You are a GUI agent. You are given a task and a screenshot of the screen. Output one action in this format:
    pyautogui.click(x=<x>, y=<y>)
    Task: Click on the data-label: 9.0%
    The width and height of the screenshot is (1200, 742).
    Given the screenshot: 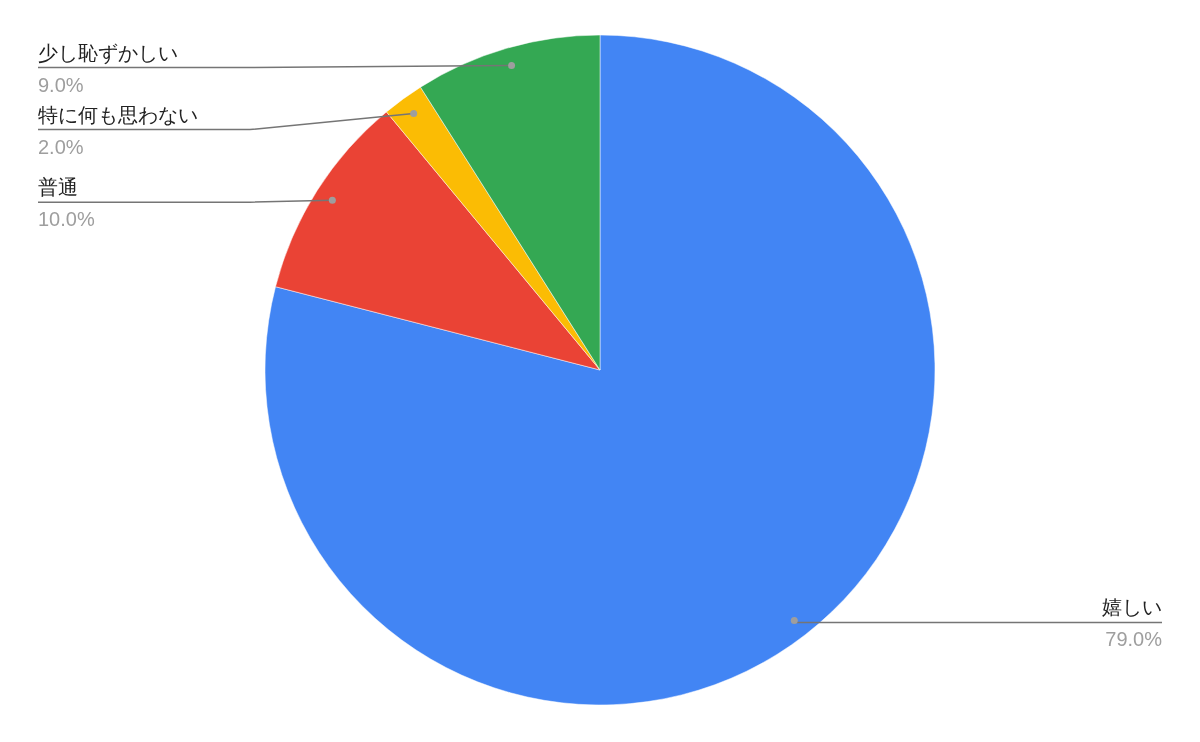 What is the action you would take?
    pyautogui.click(x=61, y=84)
    